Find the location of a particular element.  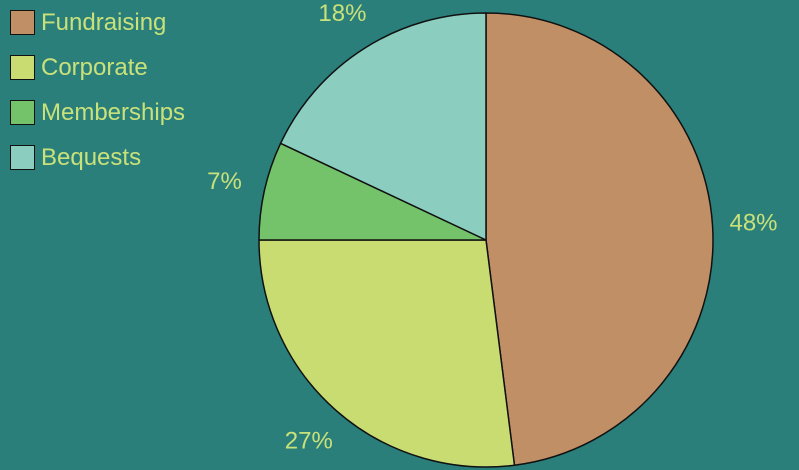

legend-label-corporate: Corporate is located at coordinates (94, 67).